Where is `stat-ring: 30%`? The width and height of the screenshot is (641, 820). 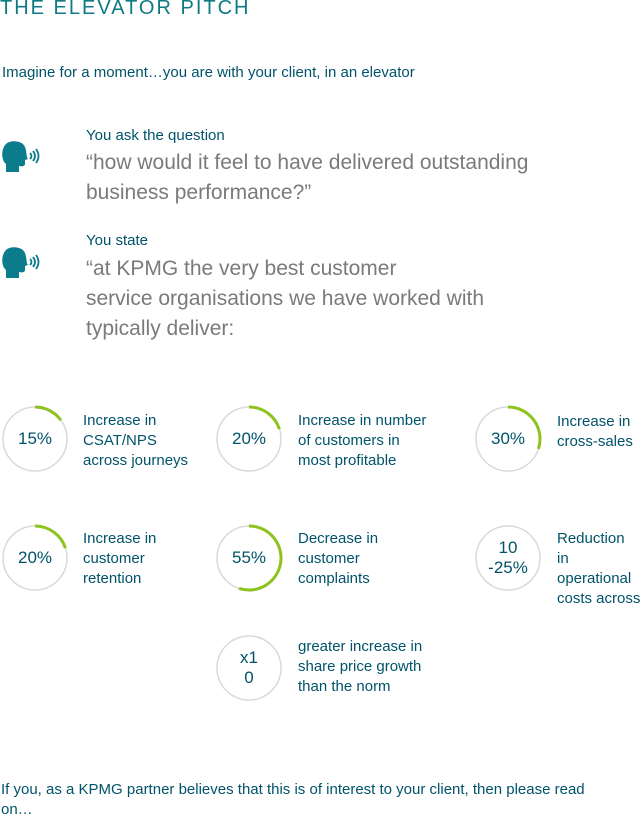
stat-ring: 30% is located at coordinates (508, 439).